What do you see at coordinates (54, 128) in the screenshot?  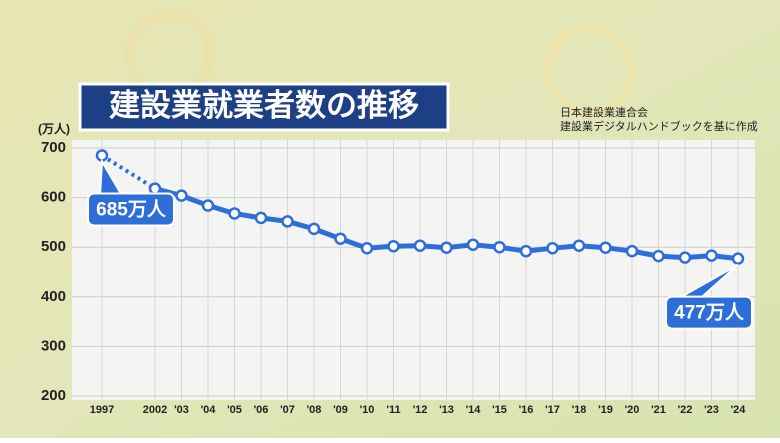 I see `y-axis-label: (万人)` at bounding box center [54, 128].